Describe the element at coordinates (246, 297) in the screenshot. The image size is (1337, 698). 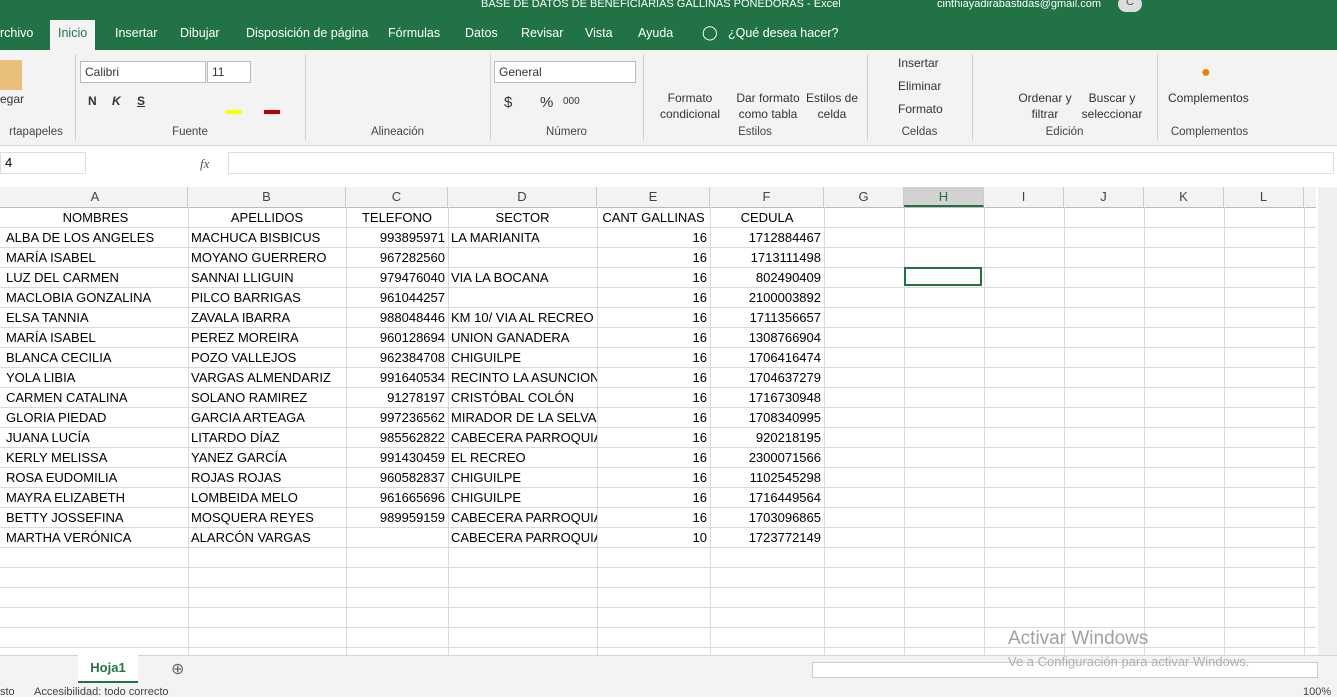
I see `table-cell: PILCO BARRIGAS` at that location.